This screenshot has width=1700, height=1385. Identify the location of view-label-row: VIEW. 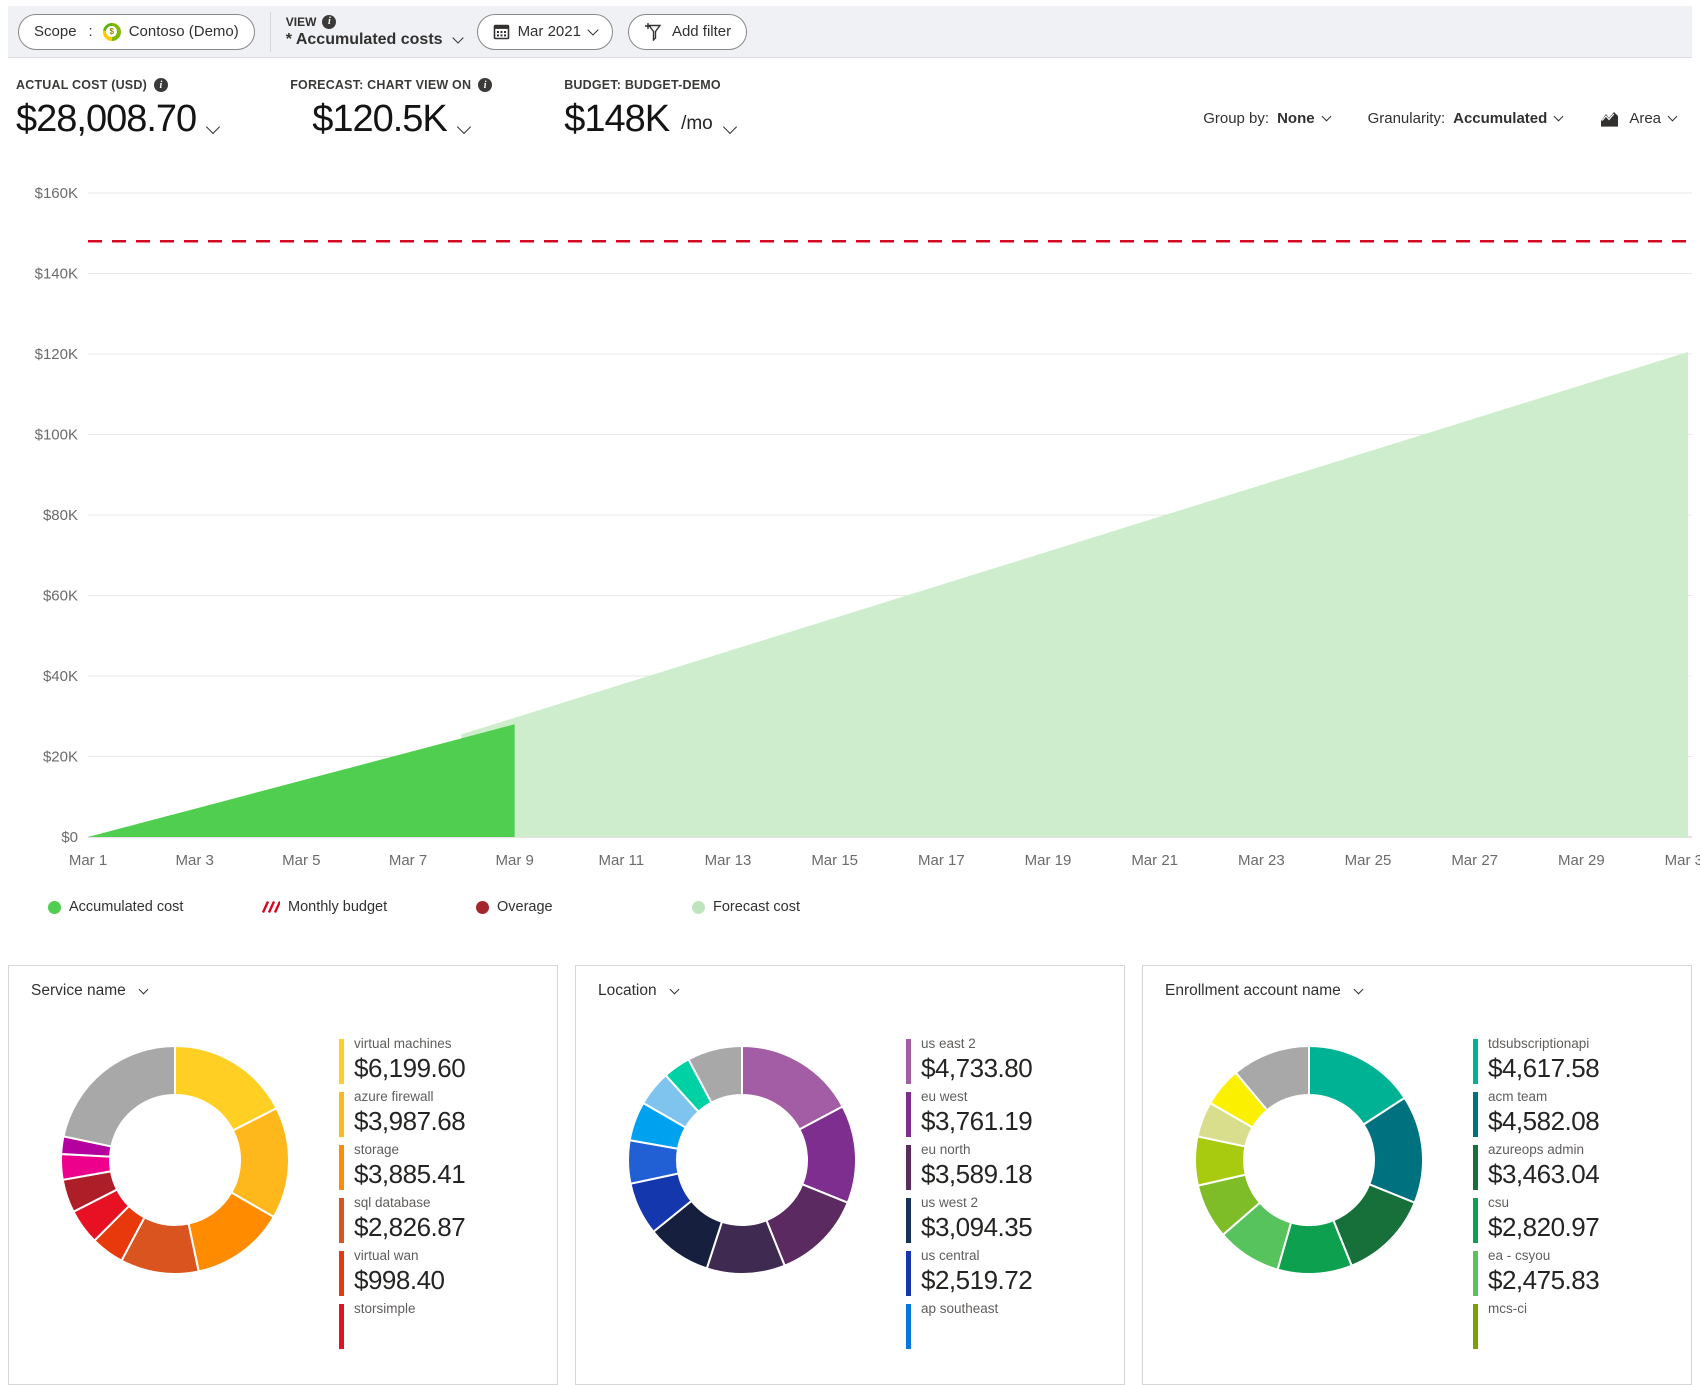
(373, 21).